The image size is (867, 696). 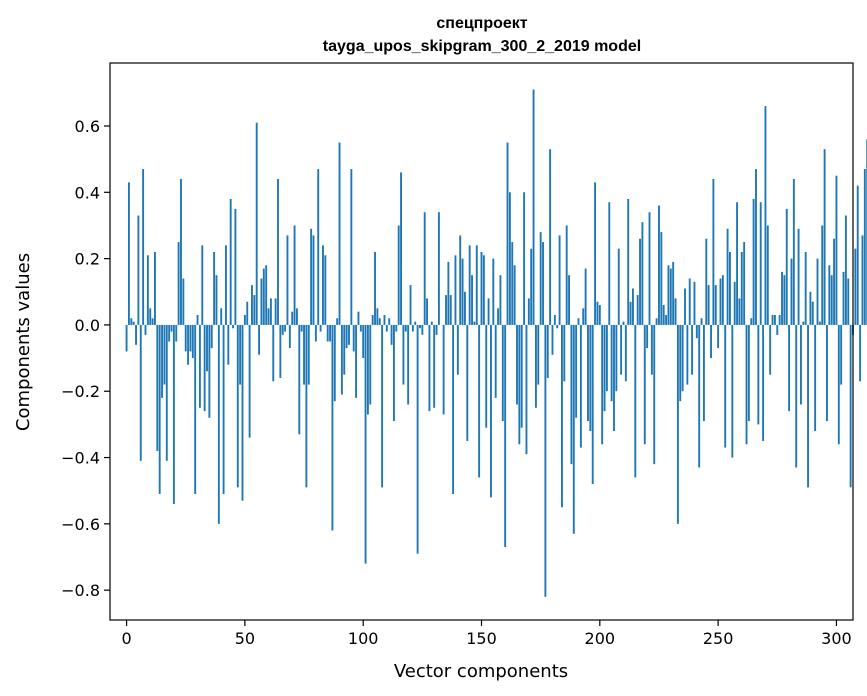 I want to click on x-tick-label: 50, so click(x=245, y=638).